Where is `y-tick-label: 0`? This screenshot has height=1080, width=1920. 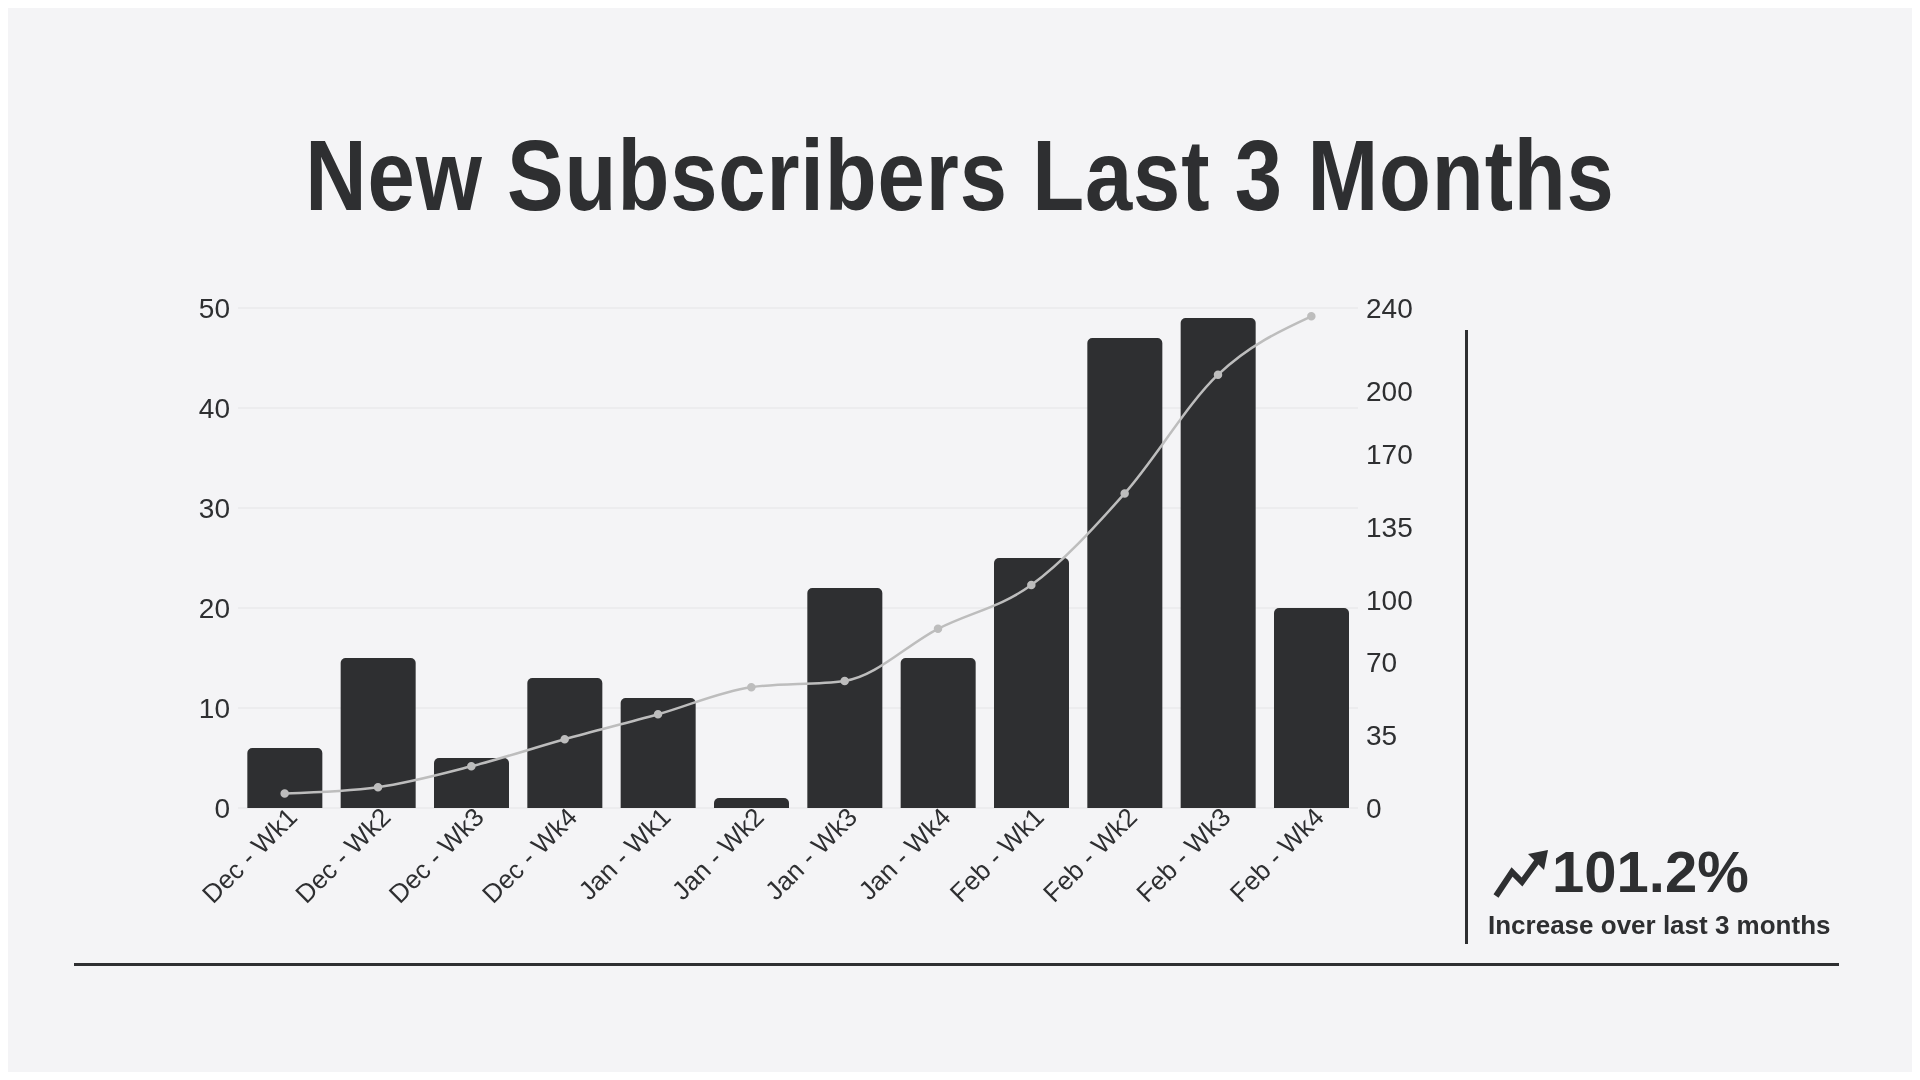
y-tick-label: 0 is located at coordinates (222, 808).